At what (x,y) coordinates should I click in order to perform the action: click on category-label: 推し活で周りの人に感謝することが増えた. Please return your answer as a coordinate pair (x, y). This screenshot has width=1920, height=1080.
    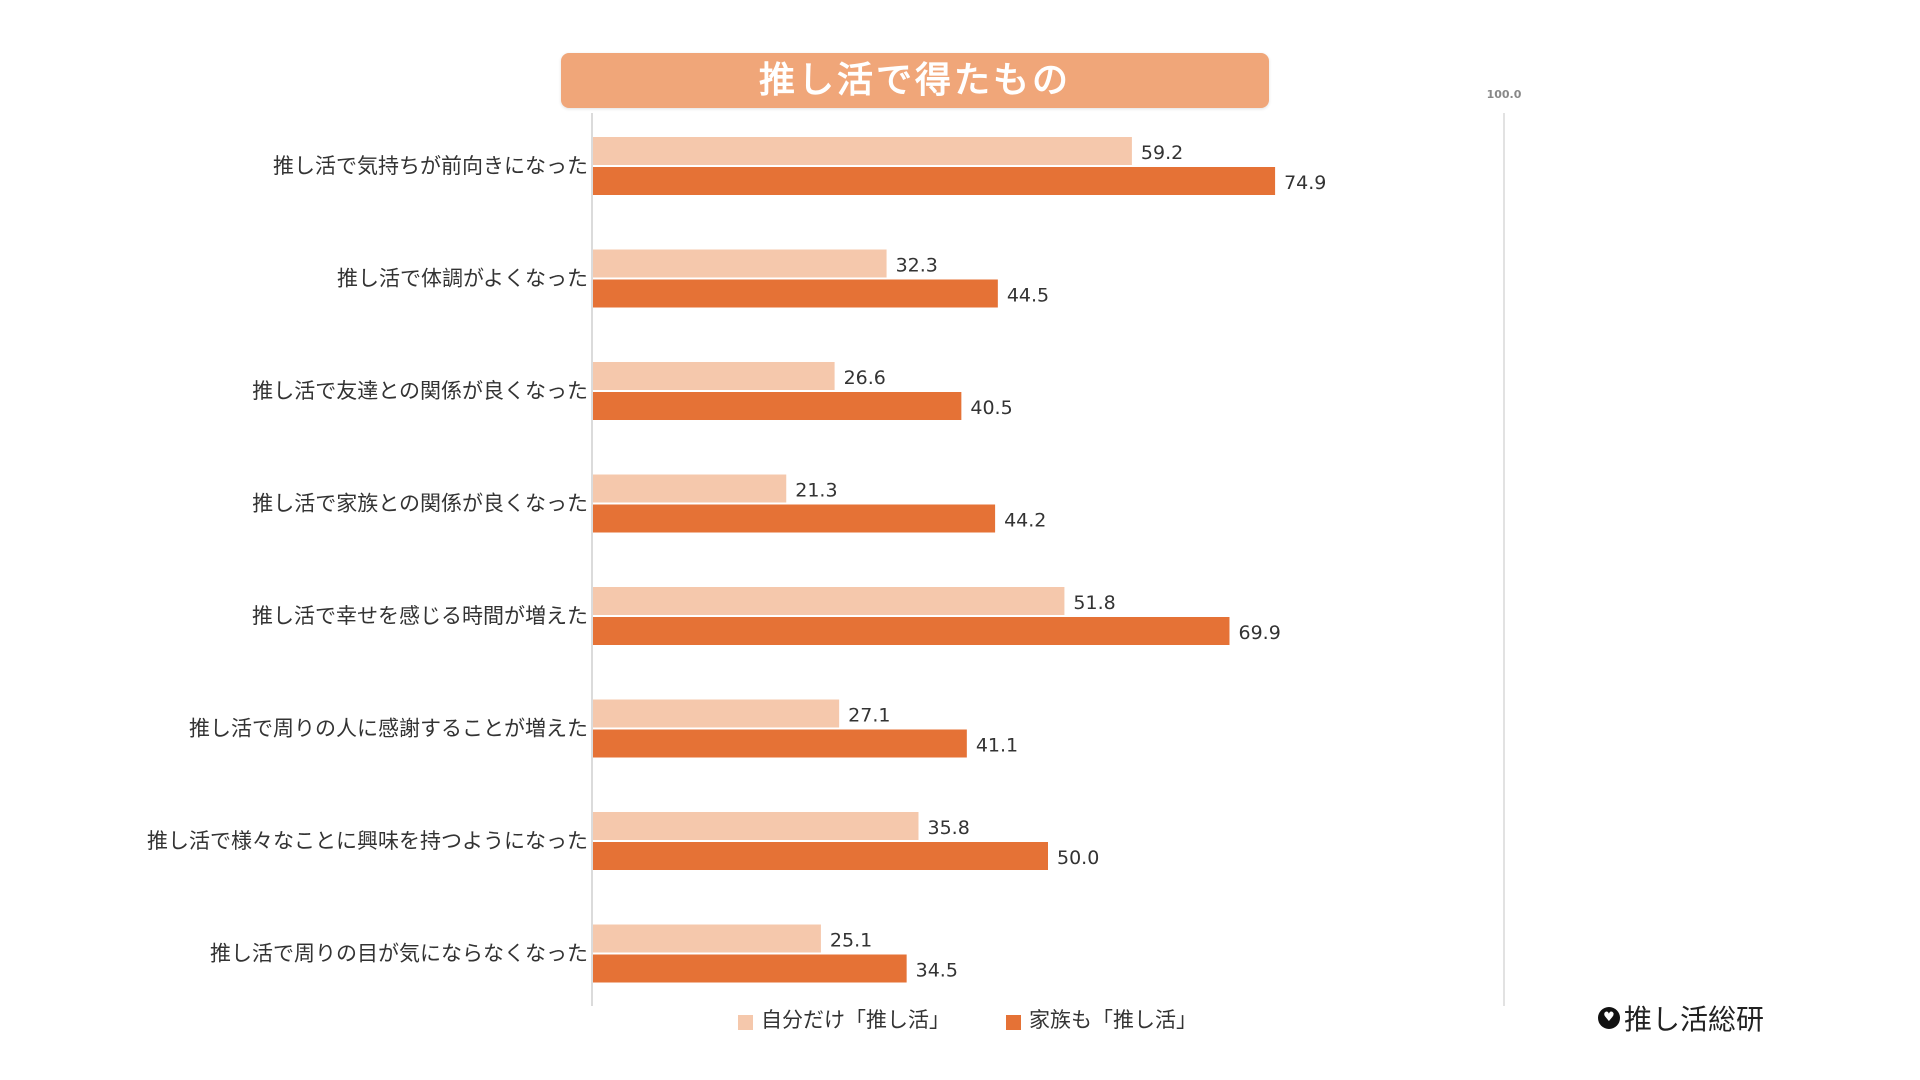
    Looking at the image, I should click on (388, 729).